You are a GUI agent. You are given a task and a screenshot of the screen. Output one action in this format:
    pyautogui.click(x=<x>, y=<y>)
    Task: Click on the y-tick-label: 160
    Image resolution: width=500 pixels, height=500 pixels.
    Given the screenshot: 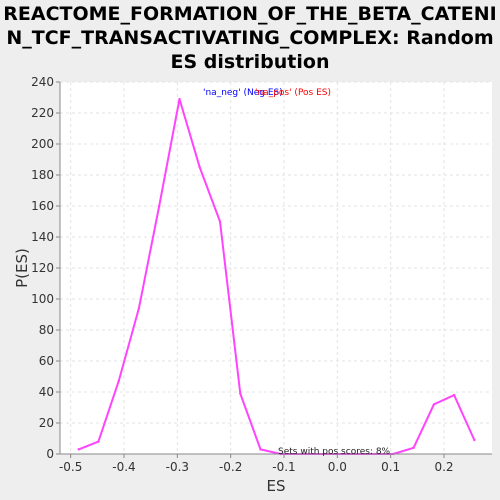 What is the action you would take?
    pyautogui.click(x=42, y=206)
    